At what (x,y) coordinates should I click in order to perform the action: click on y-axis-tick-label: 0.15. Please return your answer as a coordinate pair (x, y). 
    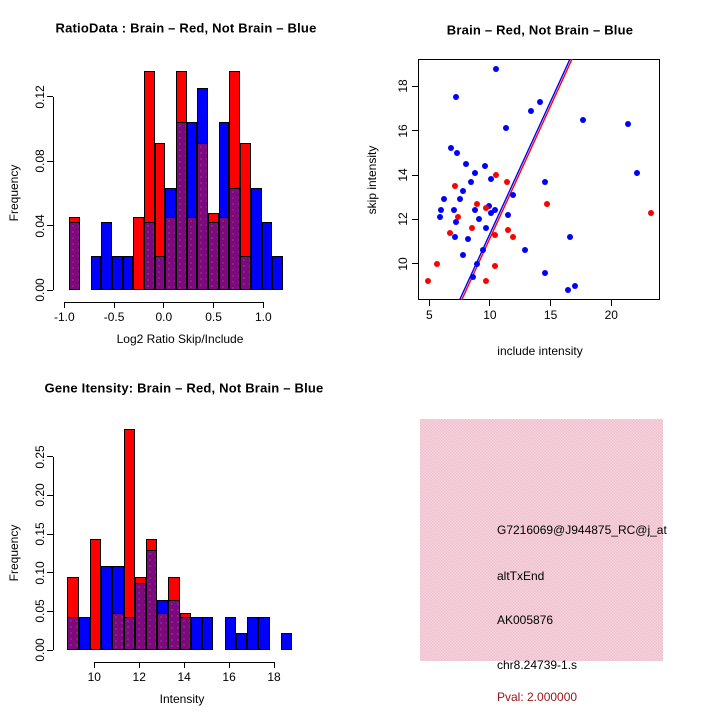
    Looking at the image, I should click on (40, 534).